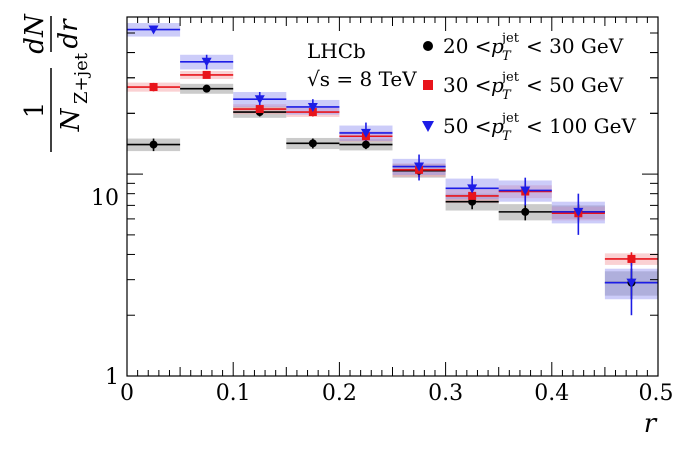 Image resolution: width=681 pixels, height=453 pixels. Describe the element at coordinates (575, 85) in the screenshot. I see `legend-tail: < 50 GeV` at that location.